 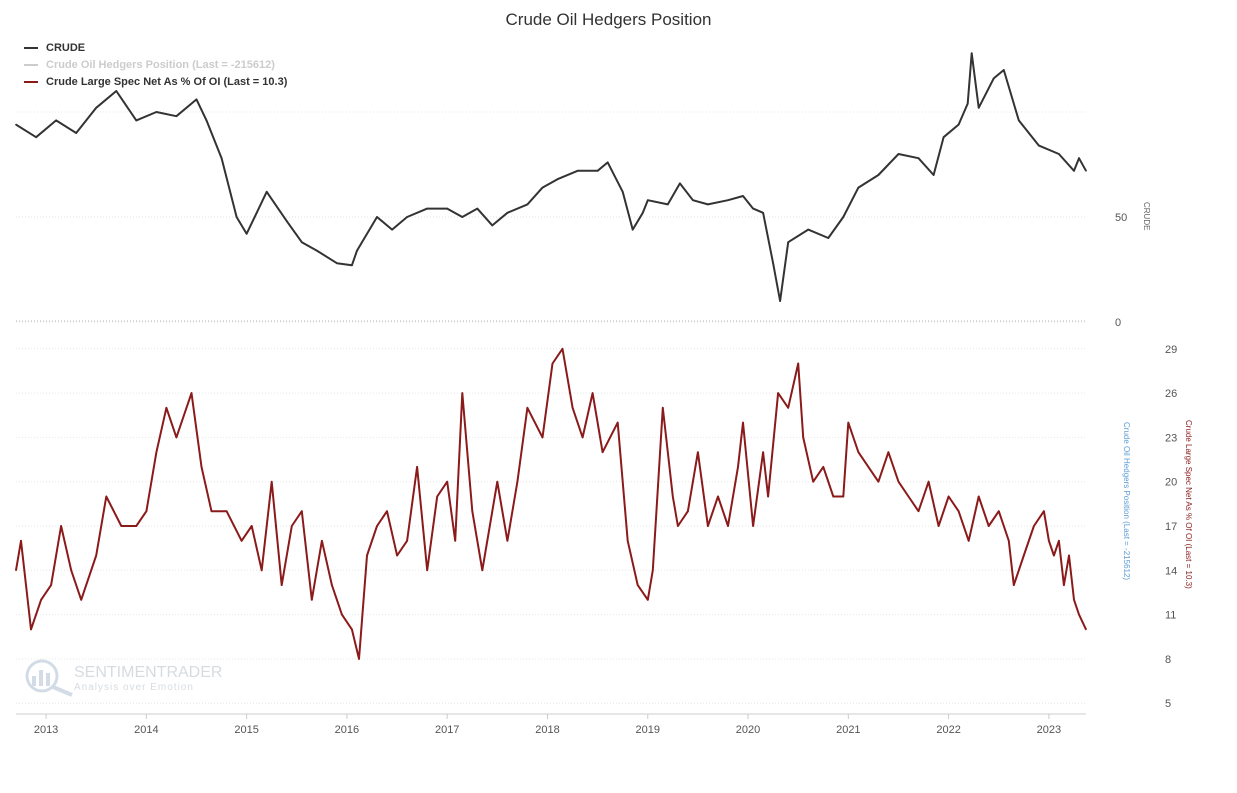 What do you see at coordinates (608, 19) in the screenshot?
I see `chart-title: Crude Oil Hedgers Position` at bounding box center [608, 19].